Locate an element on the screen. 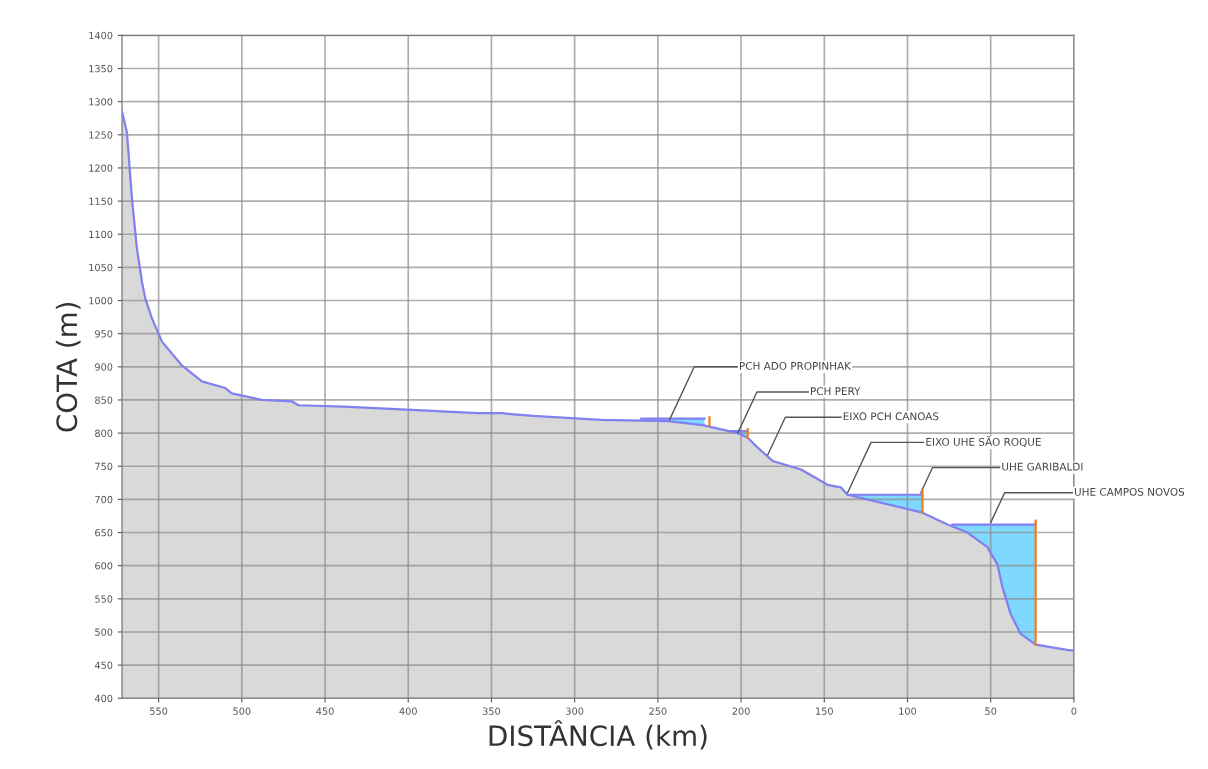 The width and height of the screenshot is (1208, 769). y-tick-label: 1100 is located at coordinates (101, 234).